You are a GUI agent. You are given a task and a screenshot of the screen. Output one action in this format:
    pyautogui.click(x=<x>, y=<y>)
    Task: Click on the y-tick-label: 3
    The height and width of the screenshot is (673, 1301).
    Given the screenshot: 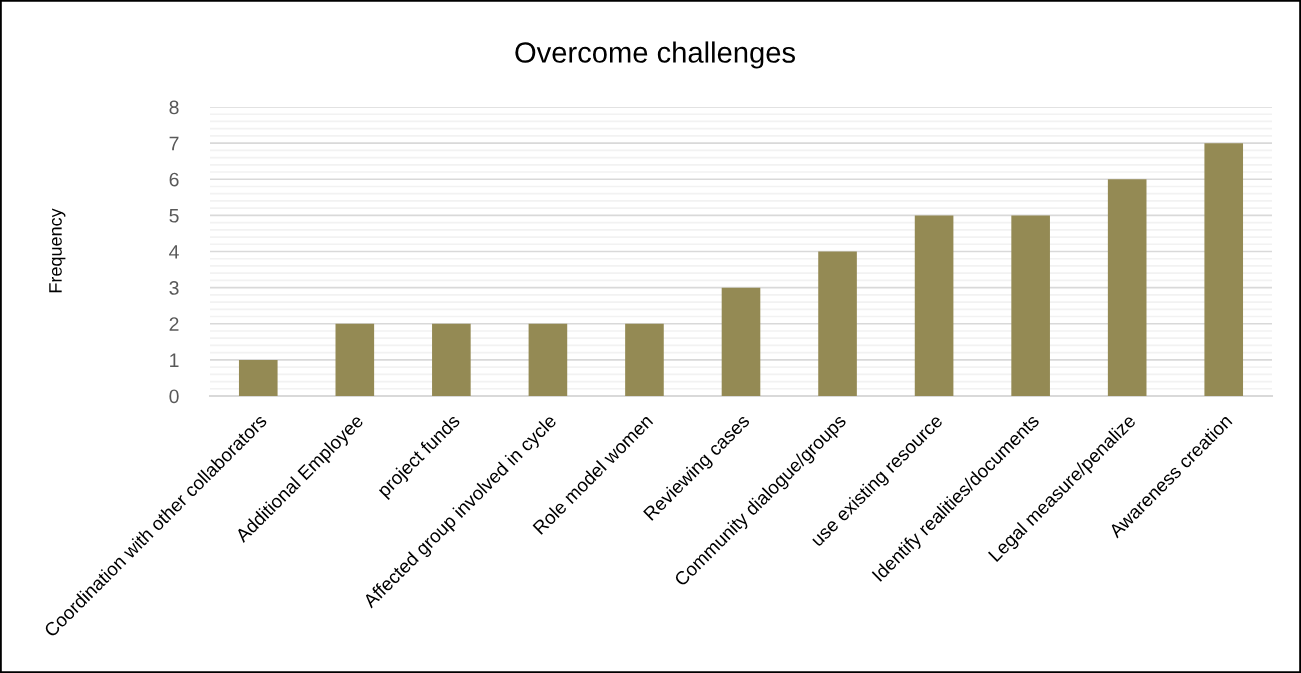 What is the action you would take?
    pyautogui.click(x=174, y=288)
    